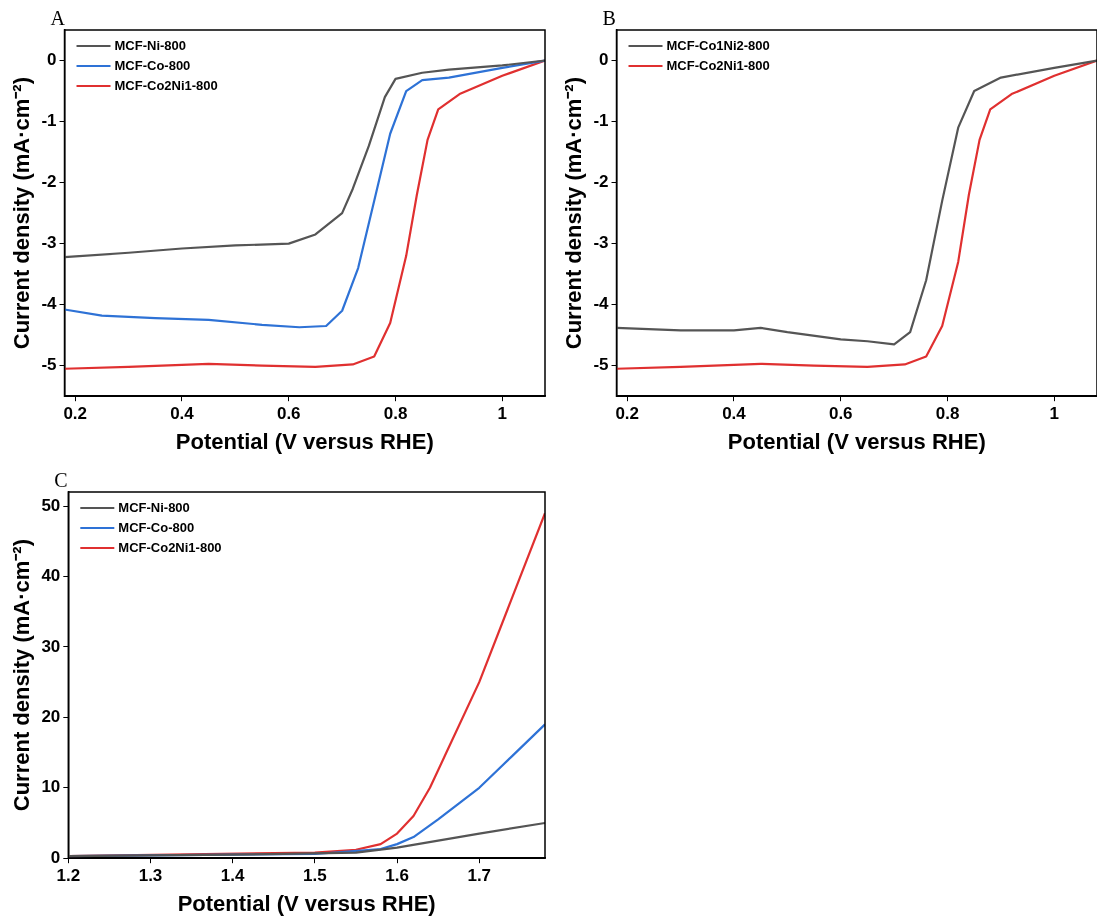  What do you see at coordinates (397, 876) in the screenshot?
I see `x-tick-label: 1.6` at bounding box center [397, 876].